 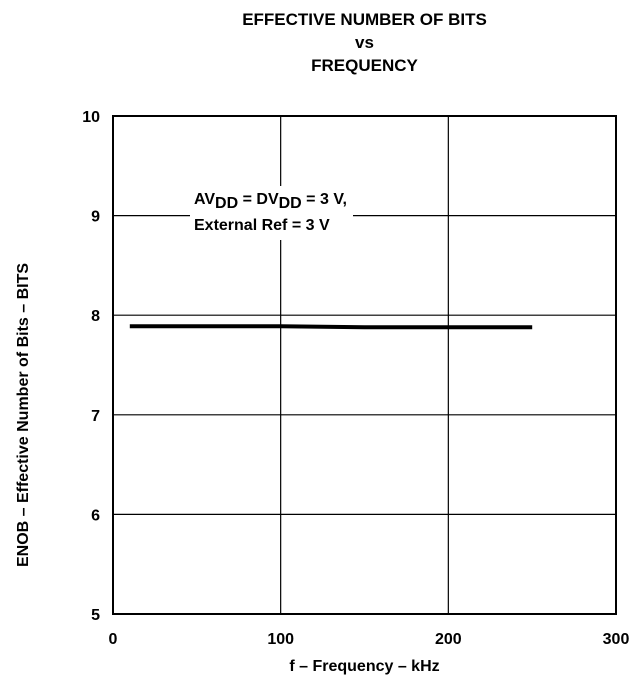 What do you see at coordinates (91, 117) in the screenshot?
I see `y-tick-label: 10` at bounding box center [91, 117].